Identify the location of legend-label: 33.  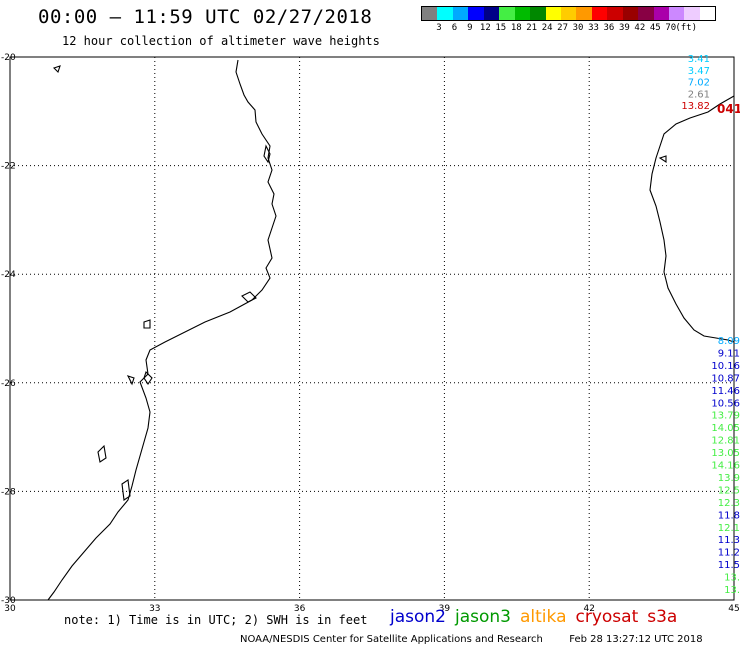
(593, 28).